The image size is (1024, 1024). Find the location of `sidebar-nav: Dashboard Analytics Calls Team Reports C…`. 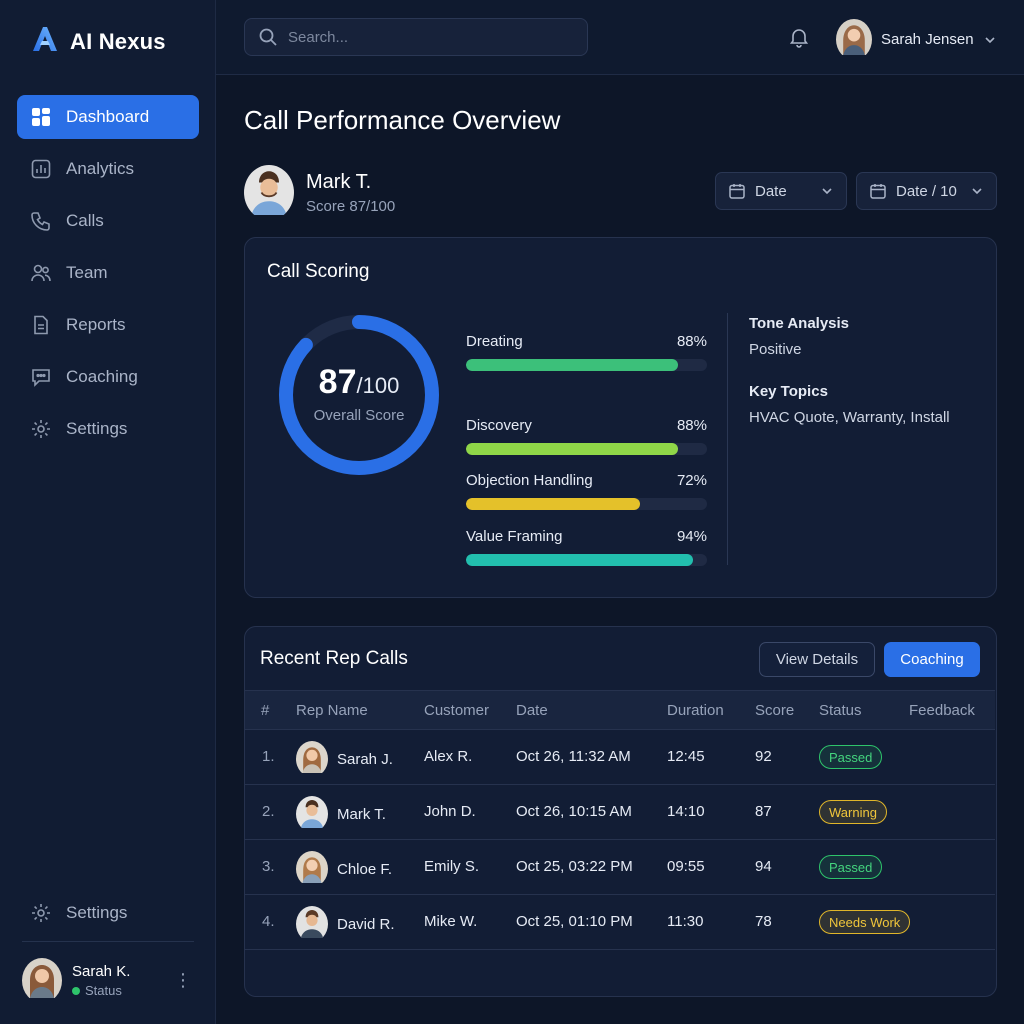

sidebar-nav: Dashboard Analytics Calls Team Reports C… is located at coordinates (108, 277).